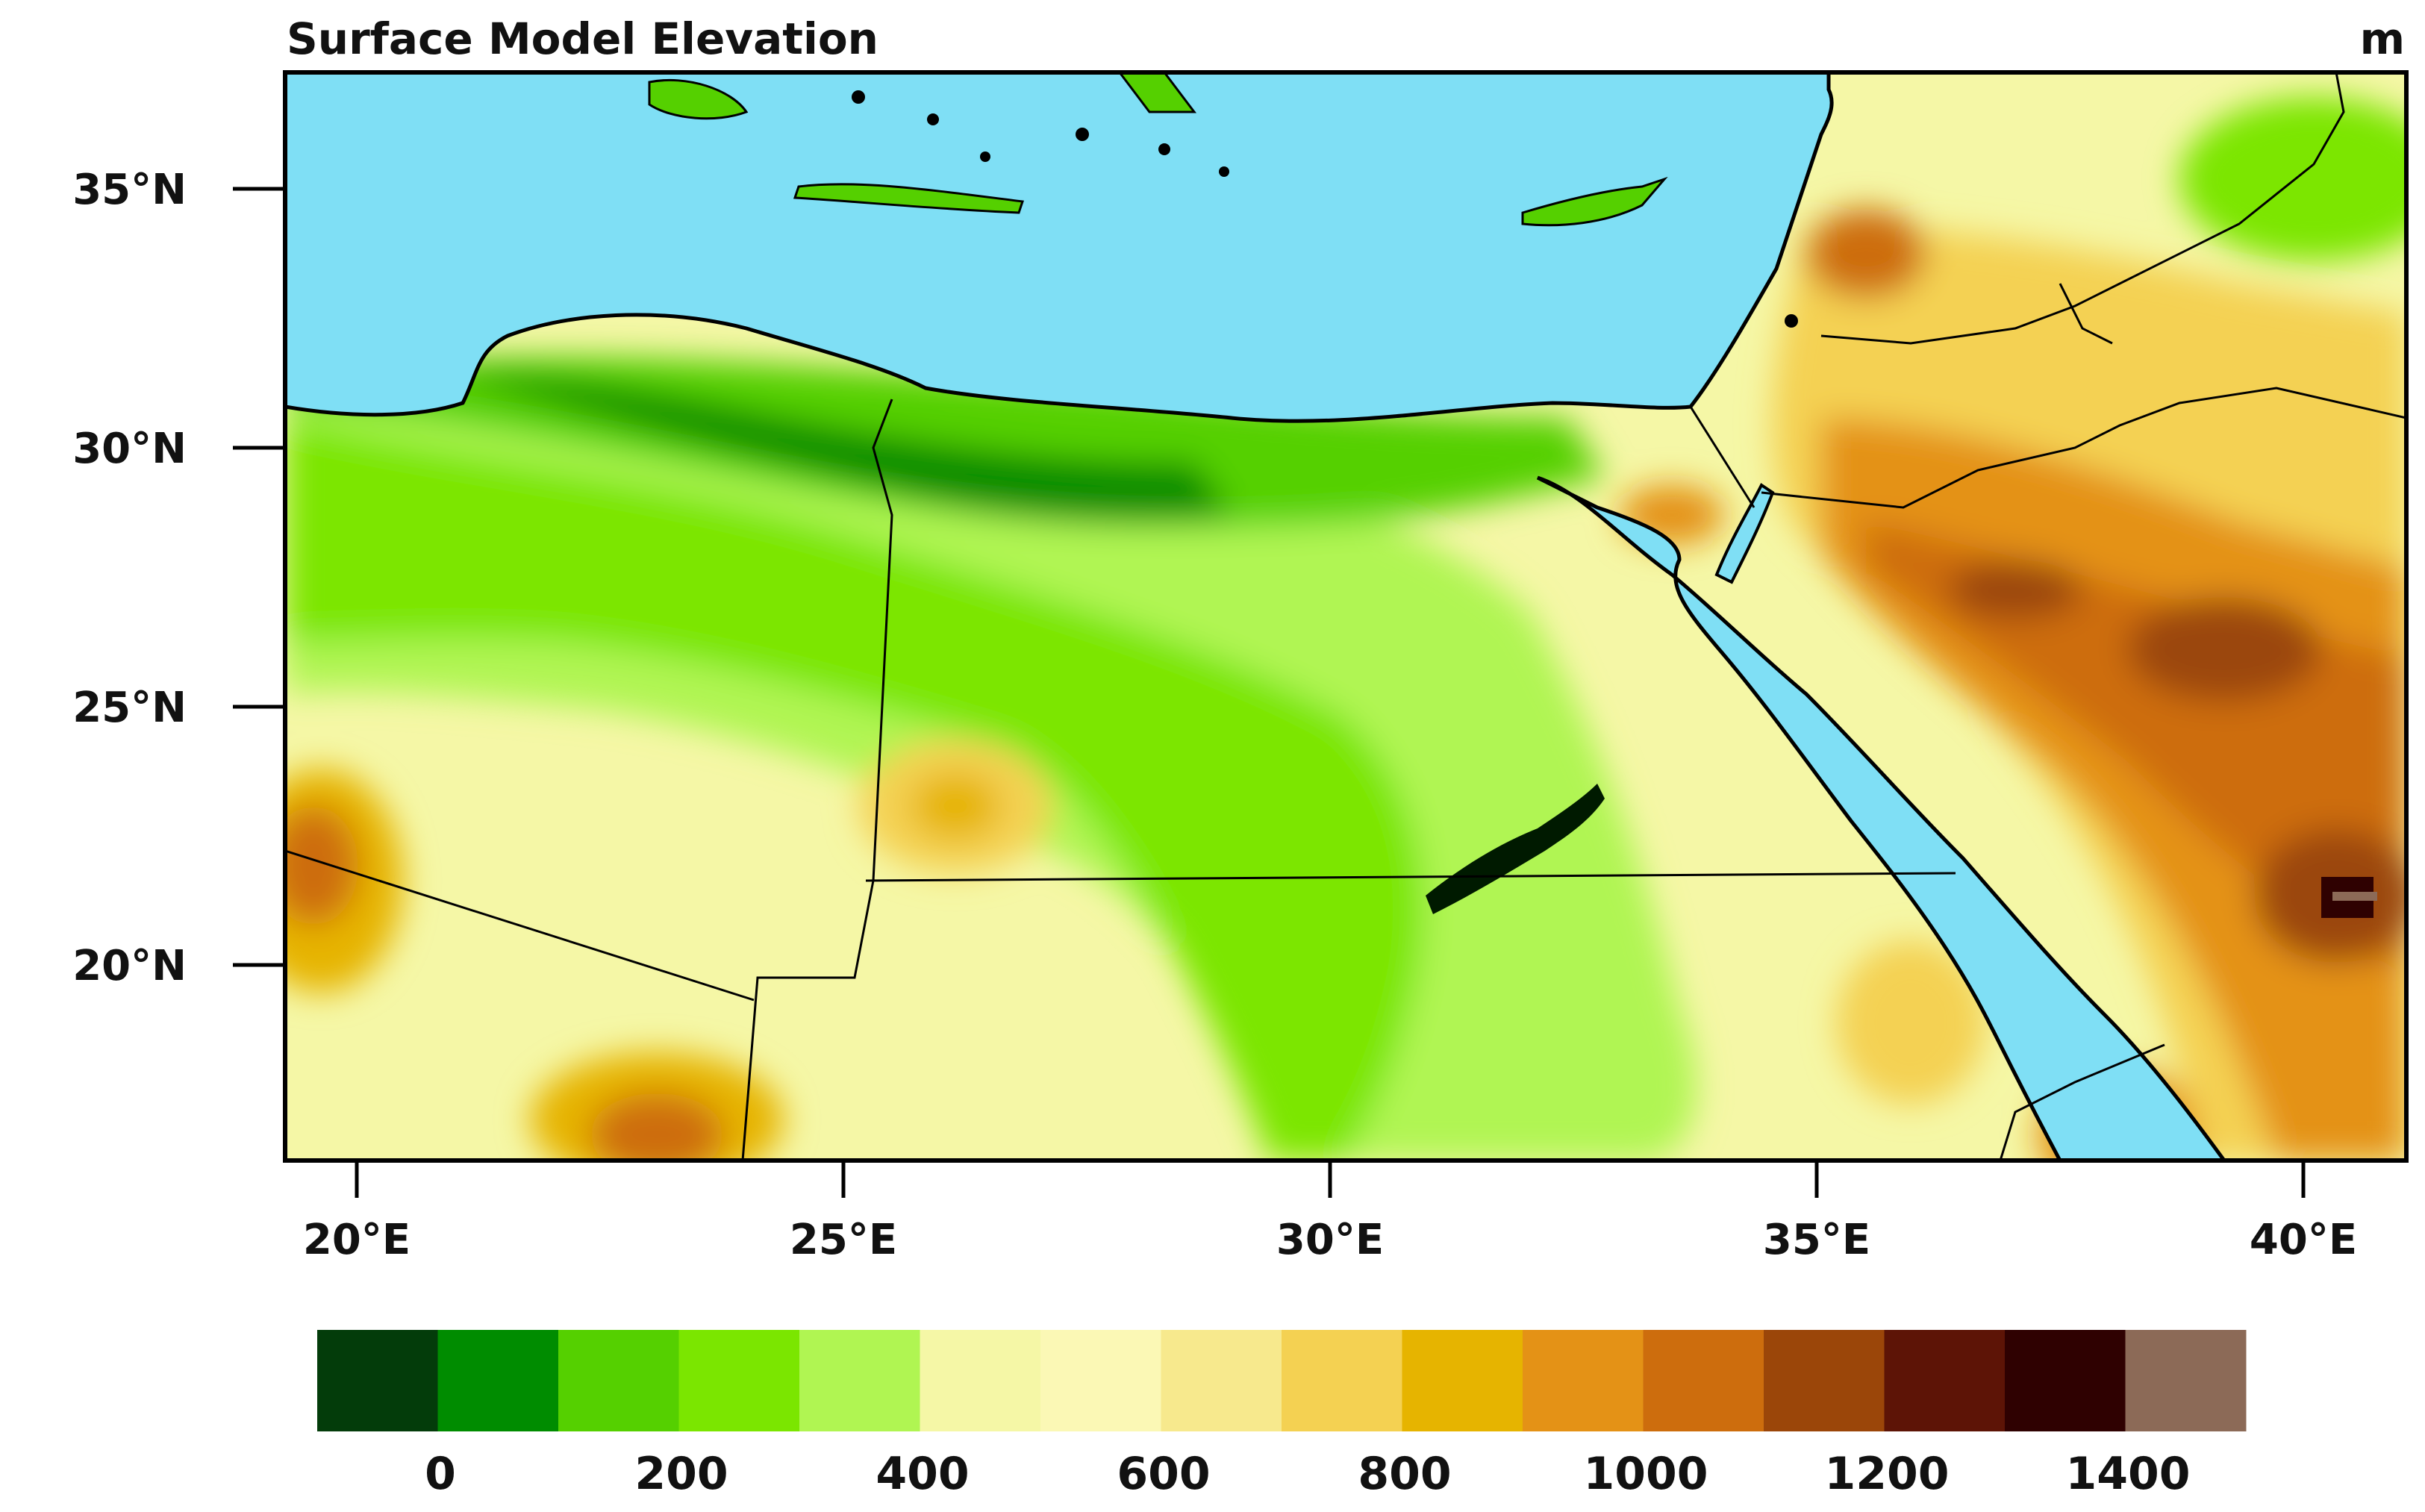  What do you see at coordinates (909, 198) in the screenshot?
I see `crete` at bounding box center [909, 198].